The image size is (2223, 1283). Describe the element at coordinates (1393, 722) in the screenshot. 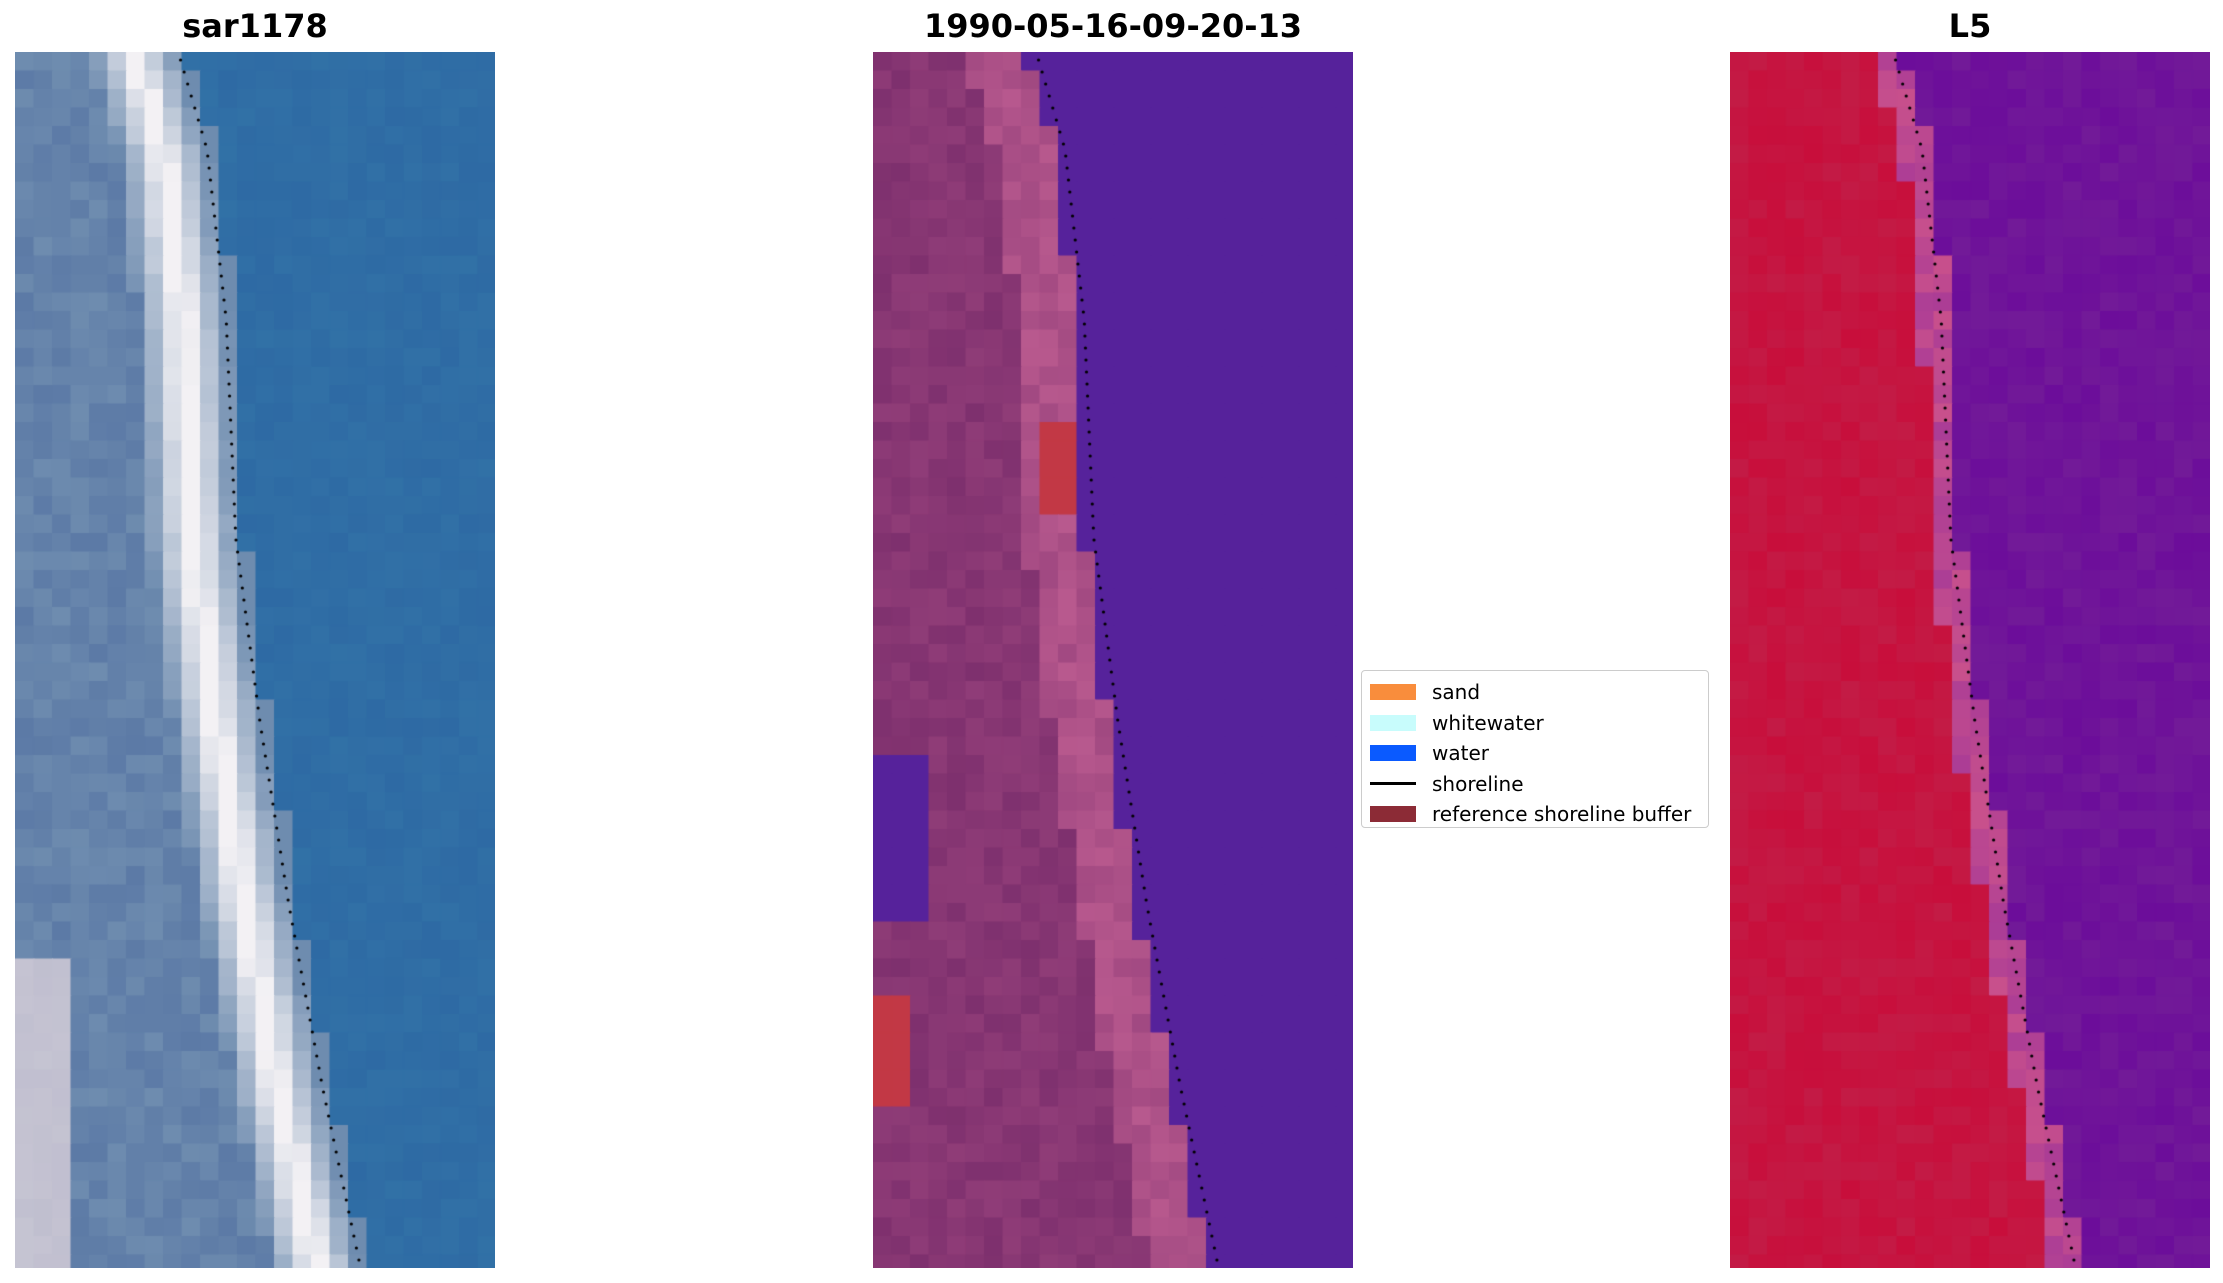

I see `whitewater-swatch` at that location.